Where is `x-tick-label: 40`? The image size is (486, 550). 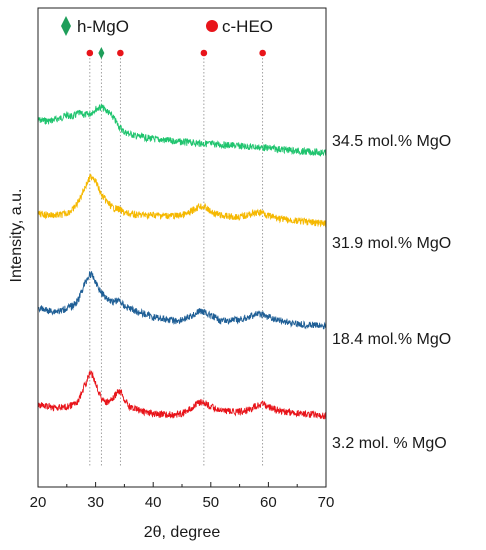 x-tick-label: 40 is located at coordinates (153, 502).